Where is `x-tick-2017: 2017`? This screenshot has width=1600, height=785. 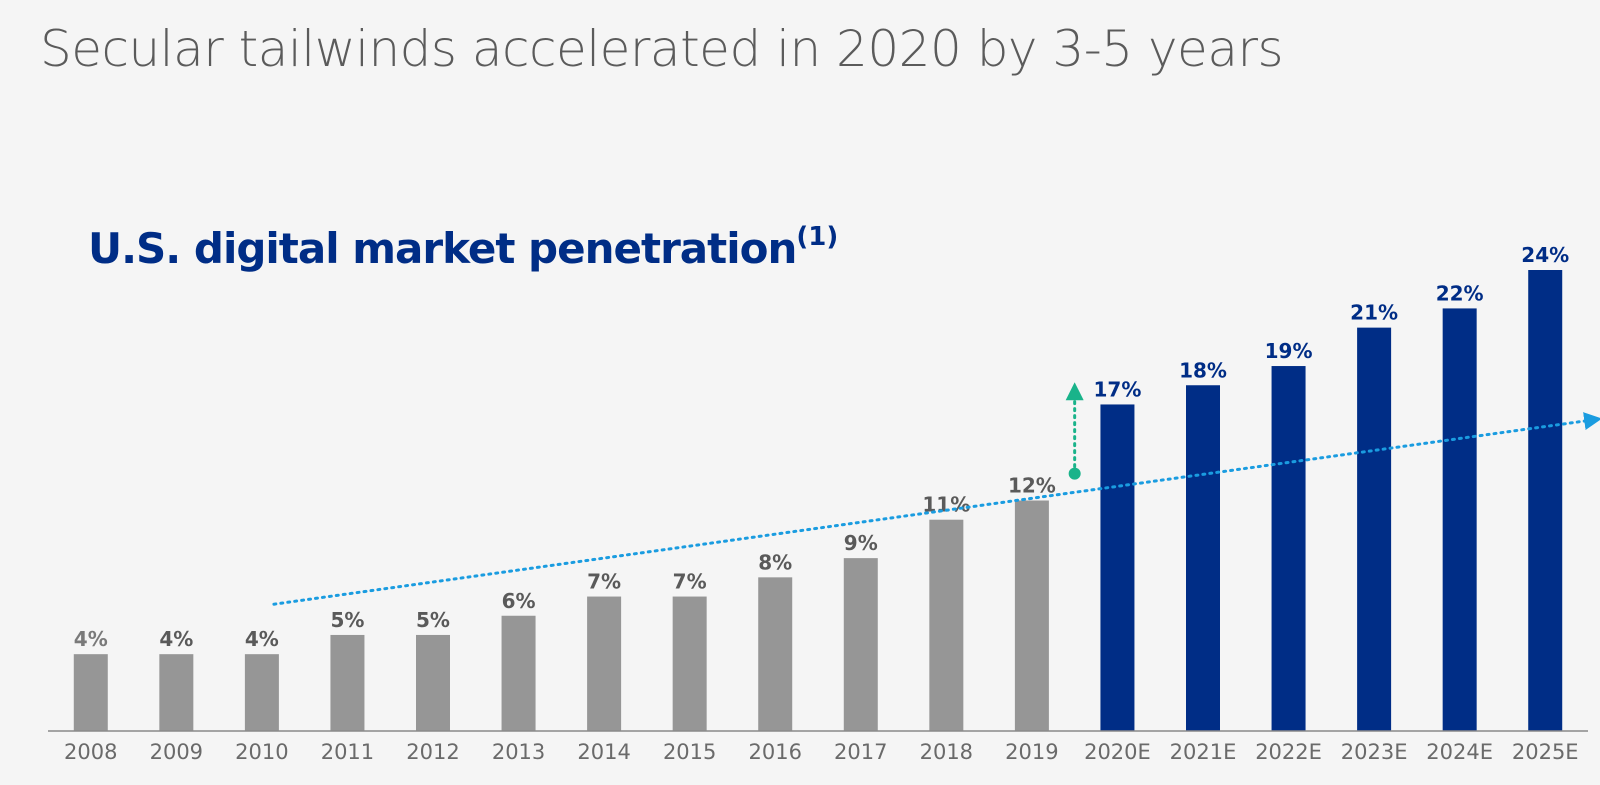
x-tick-2017: 2017 is located at coordinates (860, 752).